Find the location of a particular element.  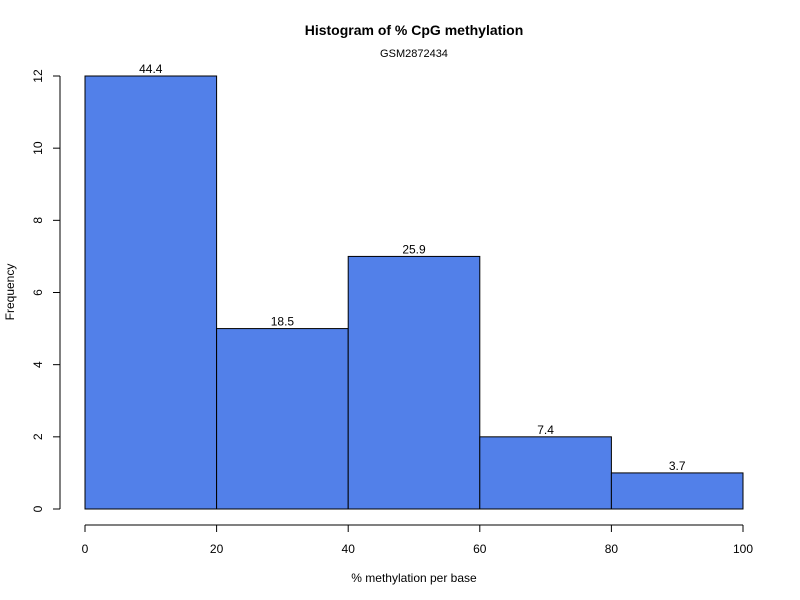

x-axis: 0 20 40 60 80 100 is located at coordinates (417, 540).